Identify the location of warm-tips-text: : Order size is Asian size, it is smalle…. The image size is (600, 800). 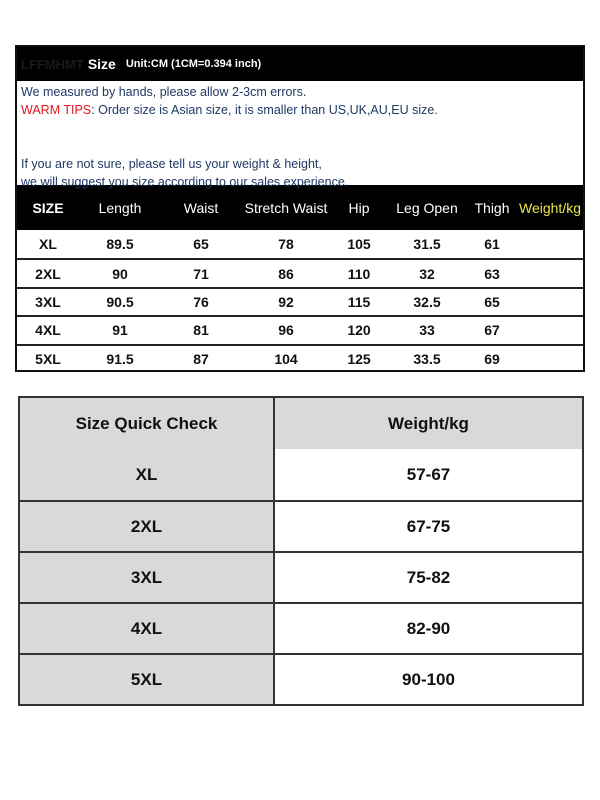
(264, 110).